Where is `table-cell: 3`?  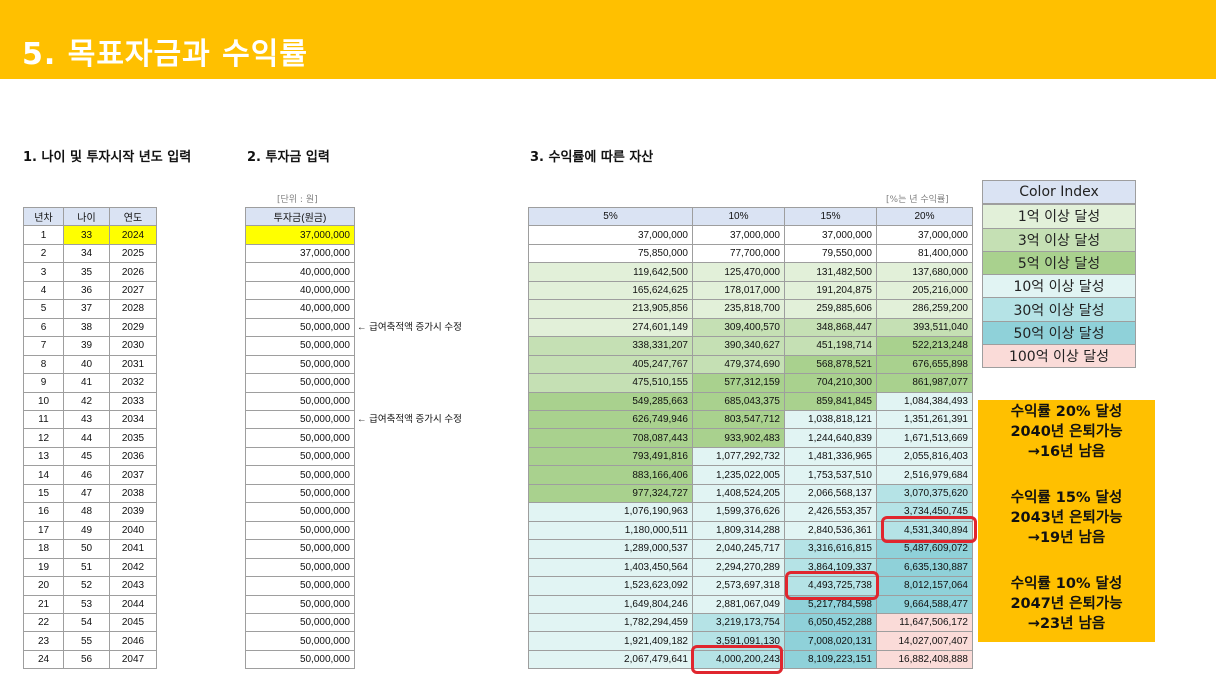
table-cell: 3 is located at coordinates (43, 272).